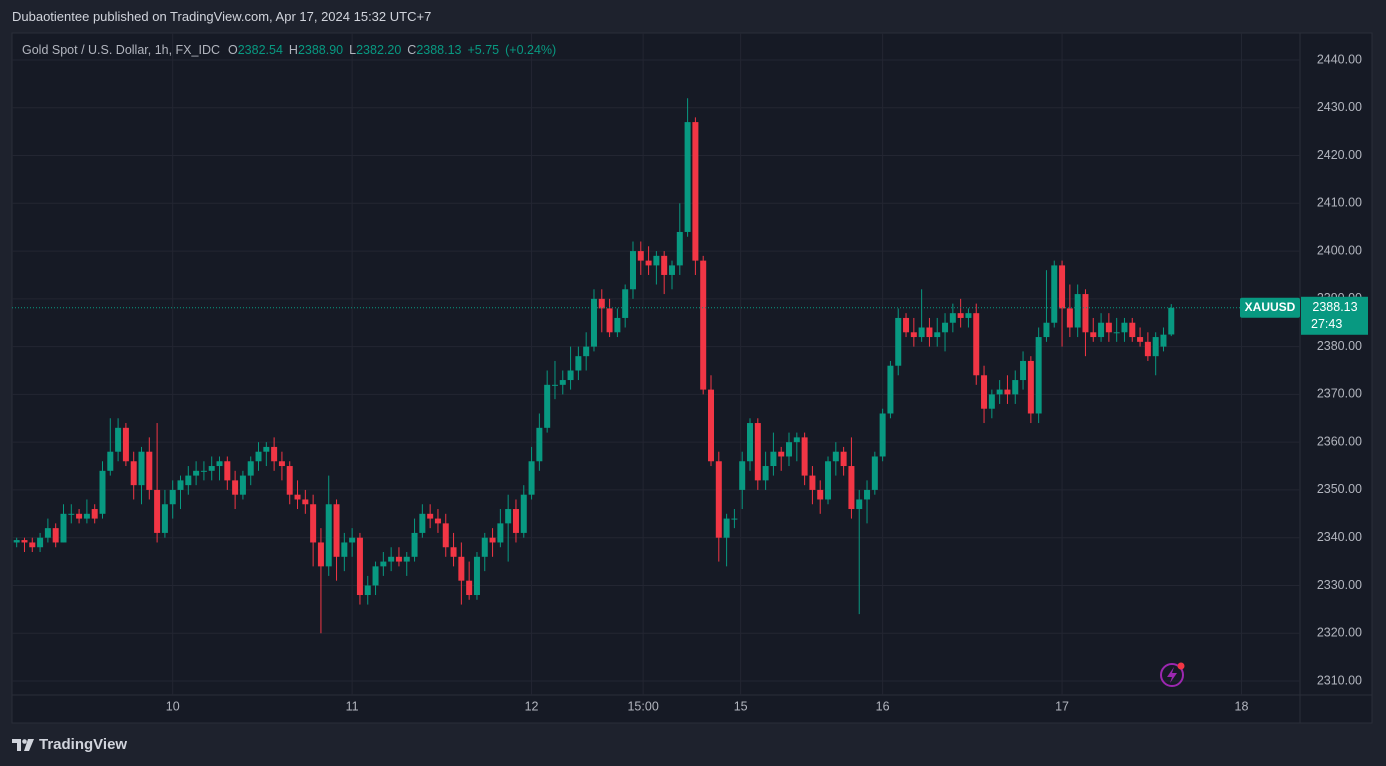 The image size is (1386, 766). Describe the element at coordinates (1339, 155) in the screenshot. I see `y-tick-label: 2420.00` at that location.